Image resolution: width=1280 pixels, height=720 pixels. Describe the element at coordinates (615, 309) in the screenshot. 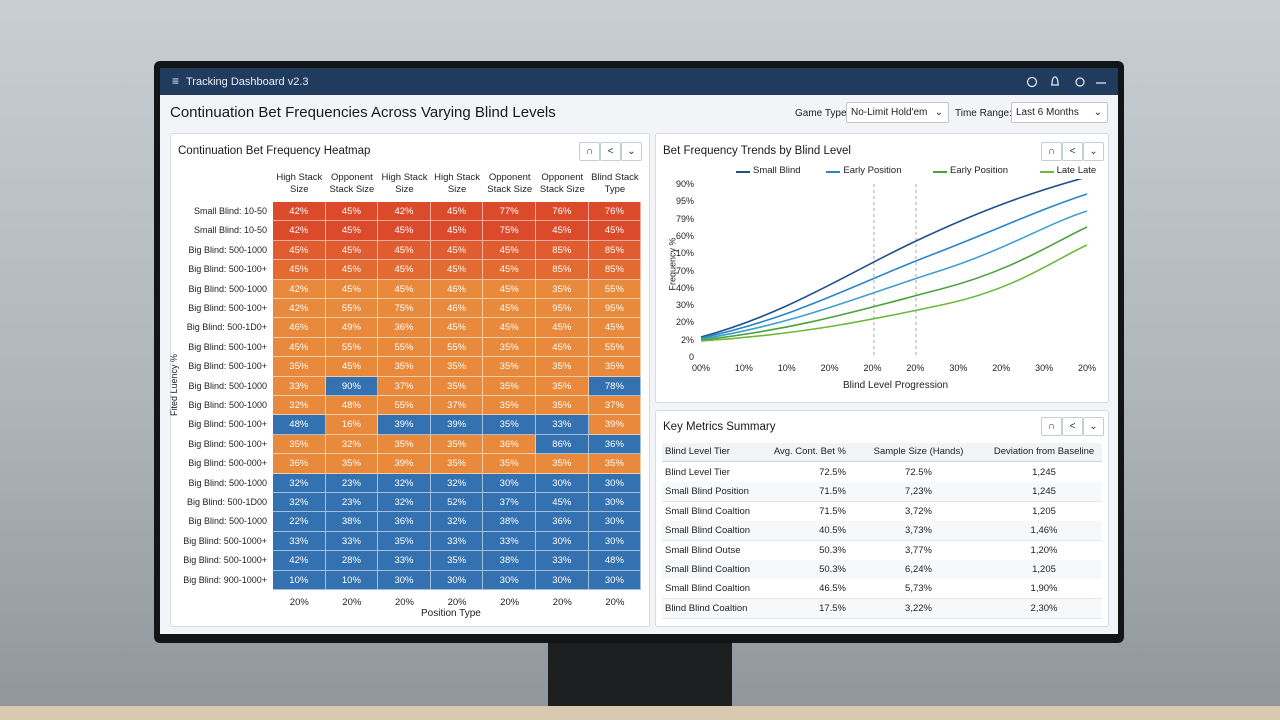

I see `heatmap-cell: 95%` at that location.